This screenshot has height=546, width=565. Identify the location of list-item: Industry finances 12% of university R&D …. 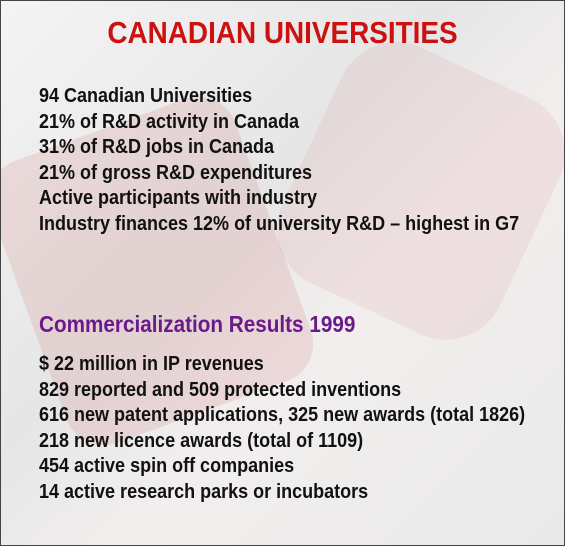
(279, 223).